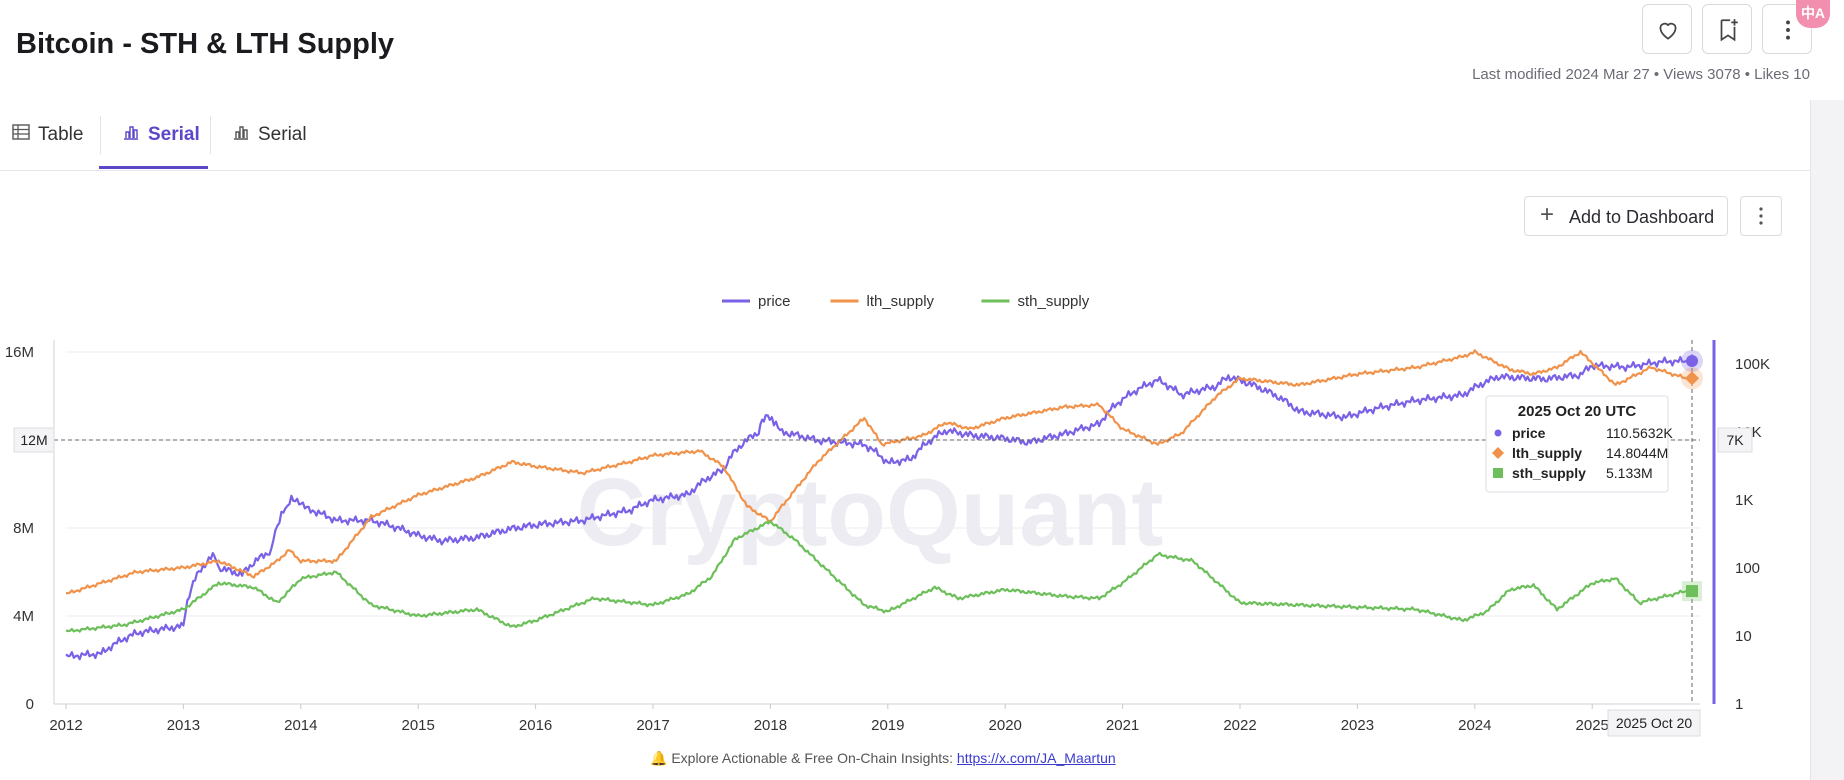 Image resolution: width=1844 pixels, height=780 pixels. Describe the element at coordinates (418, 725) in the screenshot. I see `x-tick-label: 2015` at that location.